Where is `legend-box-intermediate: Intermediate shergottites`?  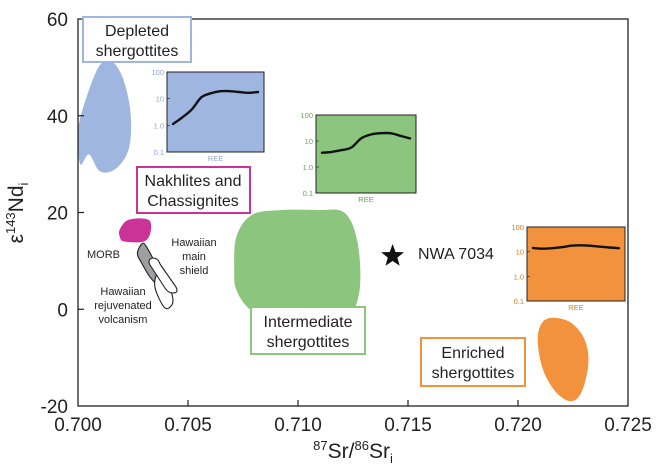
legend-box-intermediate: Intermediate shergottites is located at coordinates (308, 330).